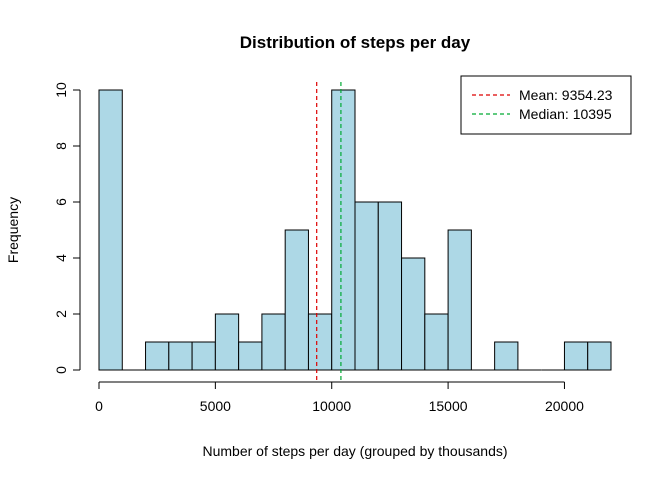 This screenshot has height=480, width=672. Describe the element at coordinates (67, 228) in the screenshot. I see `y-axis: 0 2 4 6 8 10` at that location.